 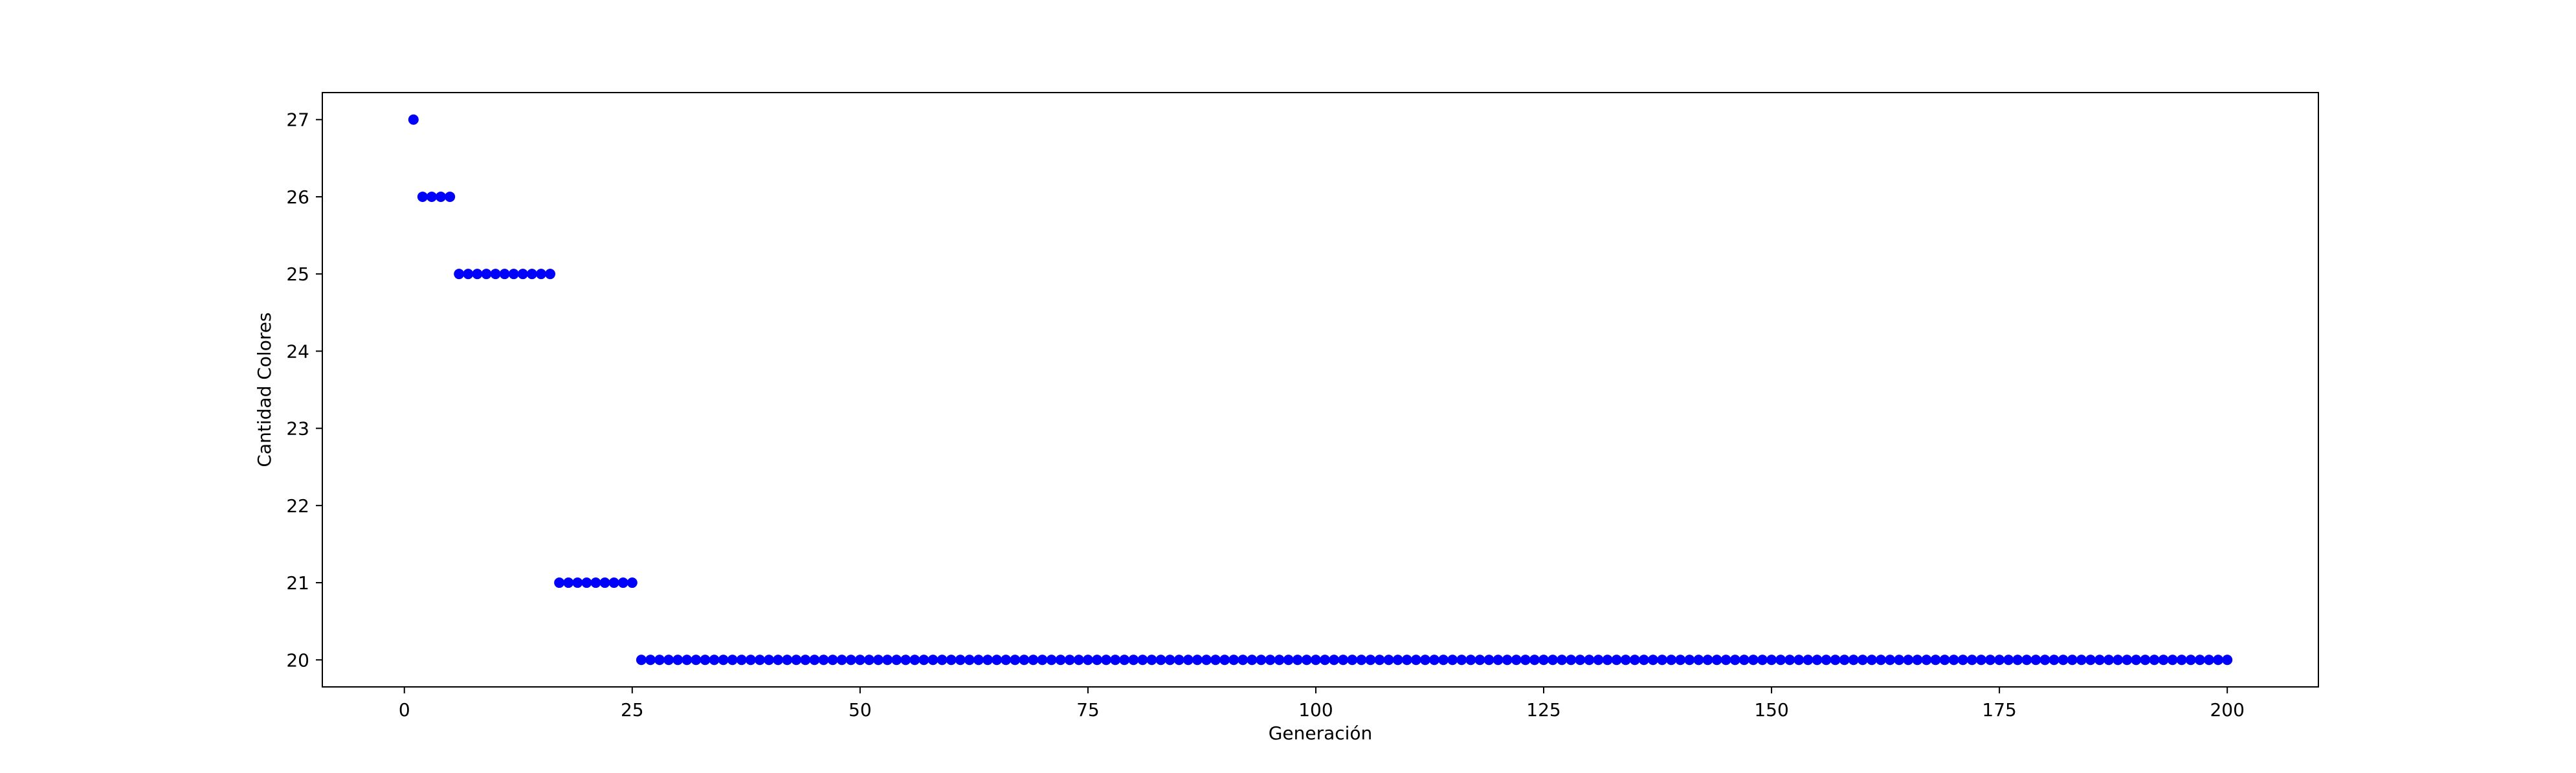 What do you see at coordinates (297, 351) in the screenshot?
I see `y-tick-label: 24` at bounding box center [297, 351].